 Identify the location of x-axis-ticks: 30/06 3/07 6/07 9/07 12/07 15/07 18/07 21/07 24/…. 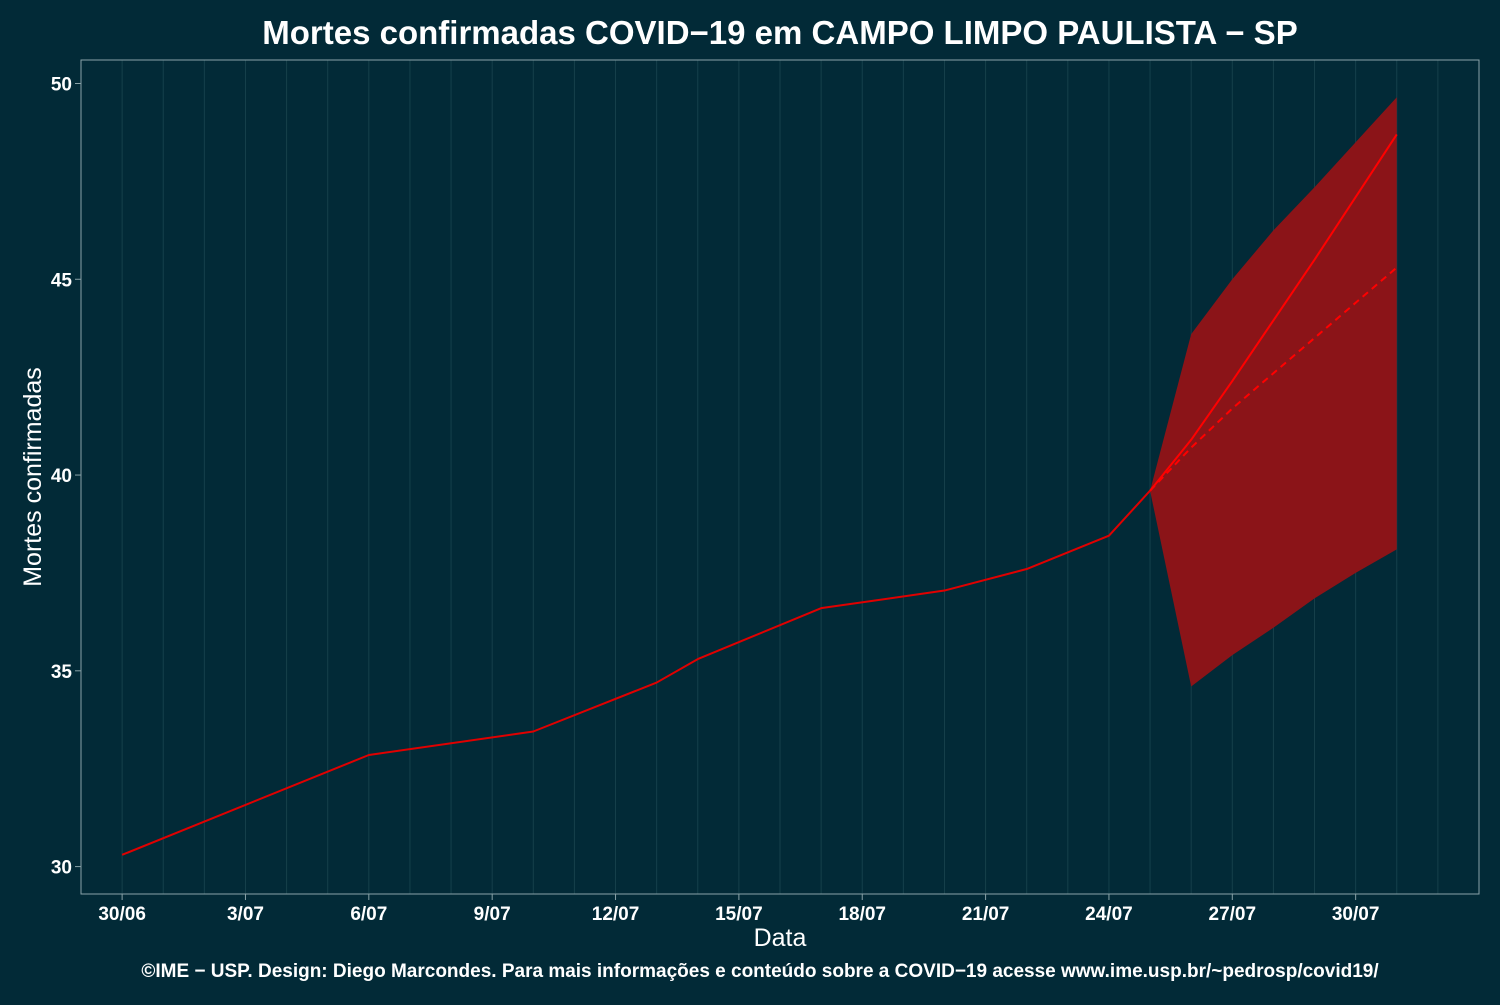
(738, 909).